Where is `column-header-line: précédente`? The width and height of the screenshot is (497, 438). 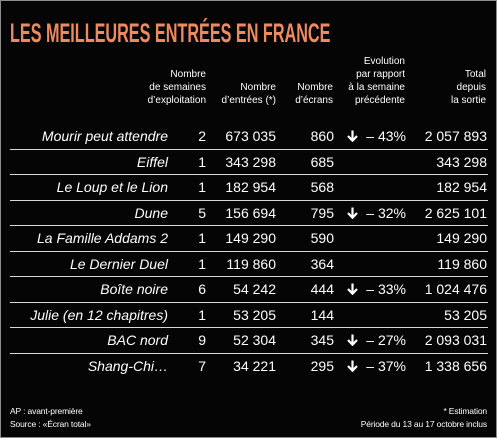
column-header-line: précédente is located at coordinates (379, 100).